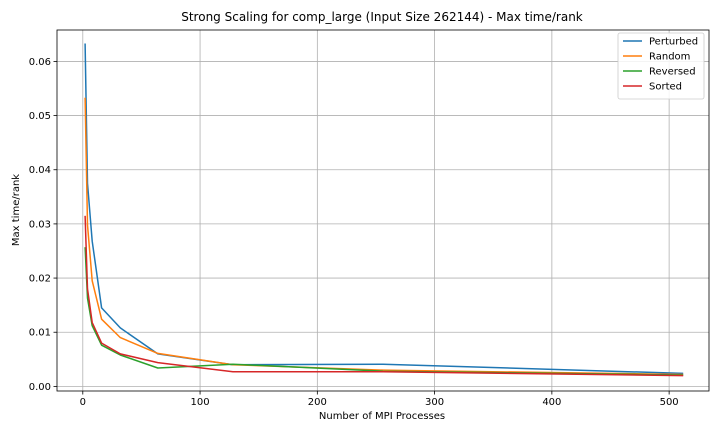 This screenshot has width=720, height=432. I want to click on x-tick-label: 300, so click(434, 402).